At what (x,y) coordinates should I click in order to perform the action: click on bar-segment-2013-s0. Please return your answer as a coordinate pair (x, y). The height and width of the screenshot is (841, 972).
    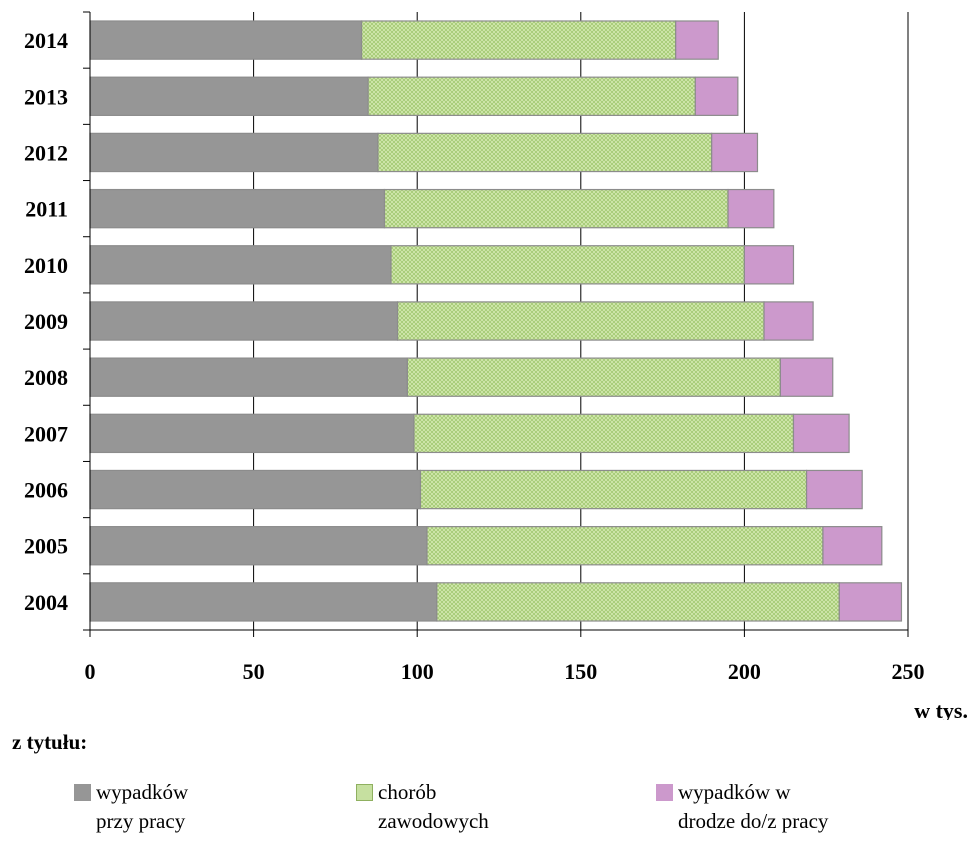
    Looking at the image, I should click on (229, 96).